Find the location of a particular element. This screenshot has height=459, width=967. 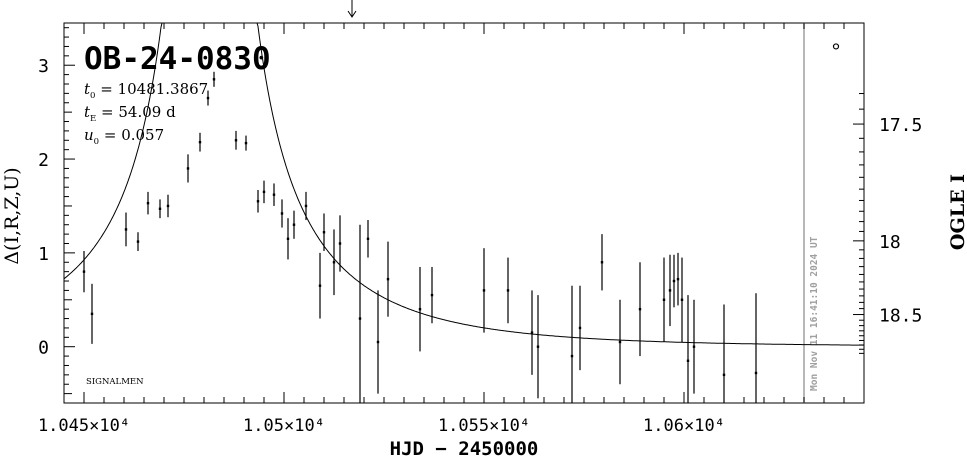

y2-axis-title: OGLE I is located at coordinates (957, 212).